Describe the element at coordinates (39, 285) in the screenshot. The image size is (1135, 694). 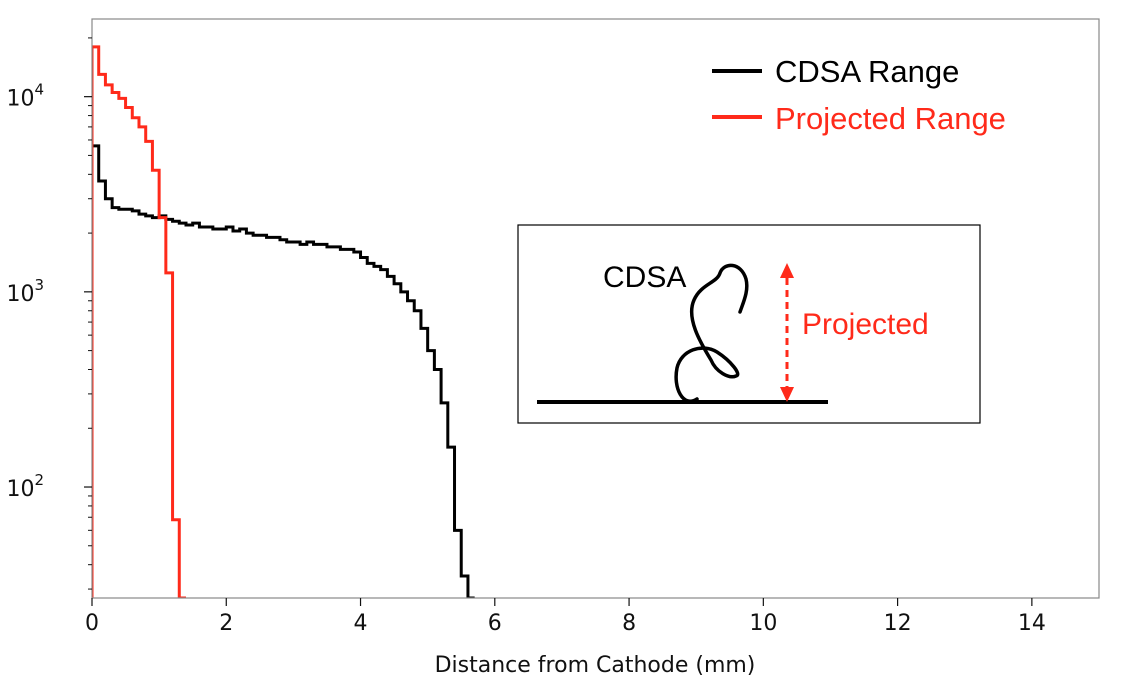
I see `y-tick-exponent: 3` at that location.